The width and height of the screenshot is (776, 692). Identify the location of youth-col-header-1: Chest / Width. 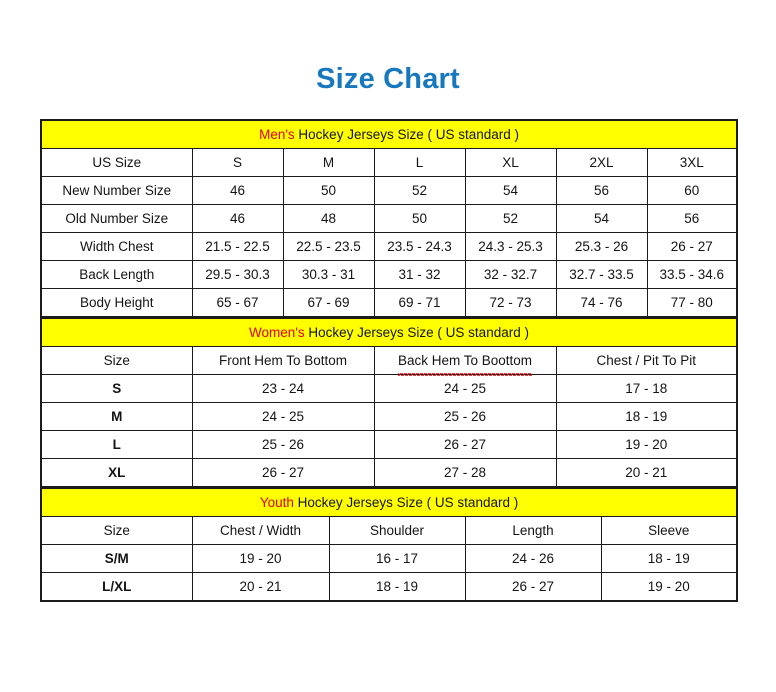
(260, 530).